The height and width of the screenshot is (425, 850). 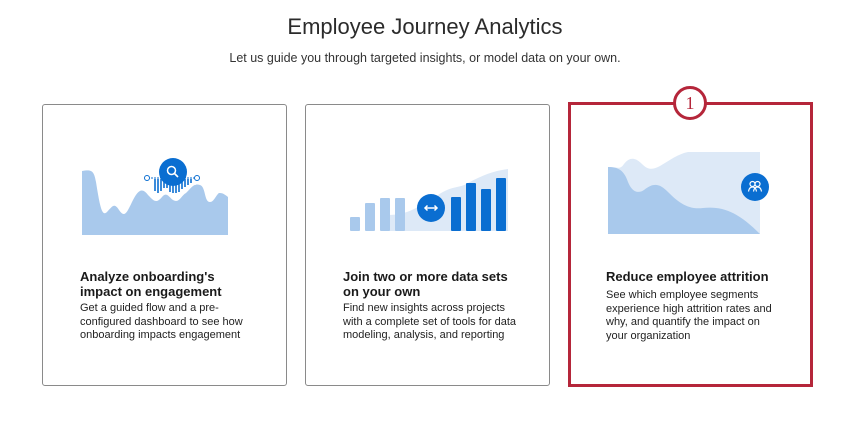 I want to click on card-title: Join two or more data sets on your own, so click(x=425, y=284).